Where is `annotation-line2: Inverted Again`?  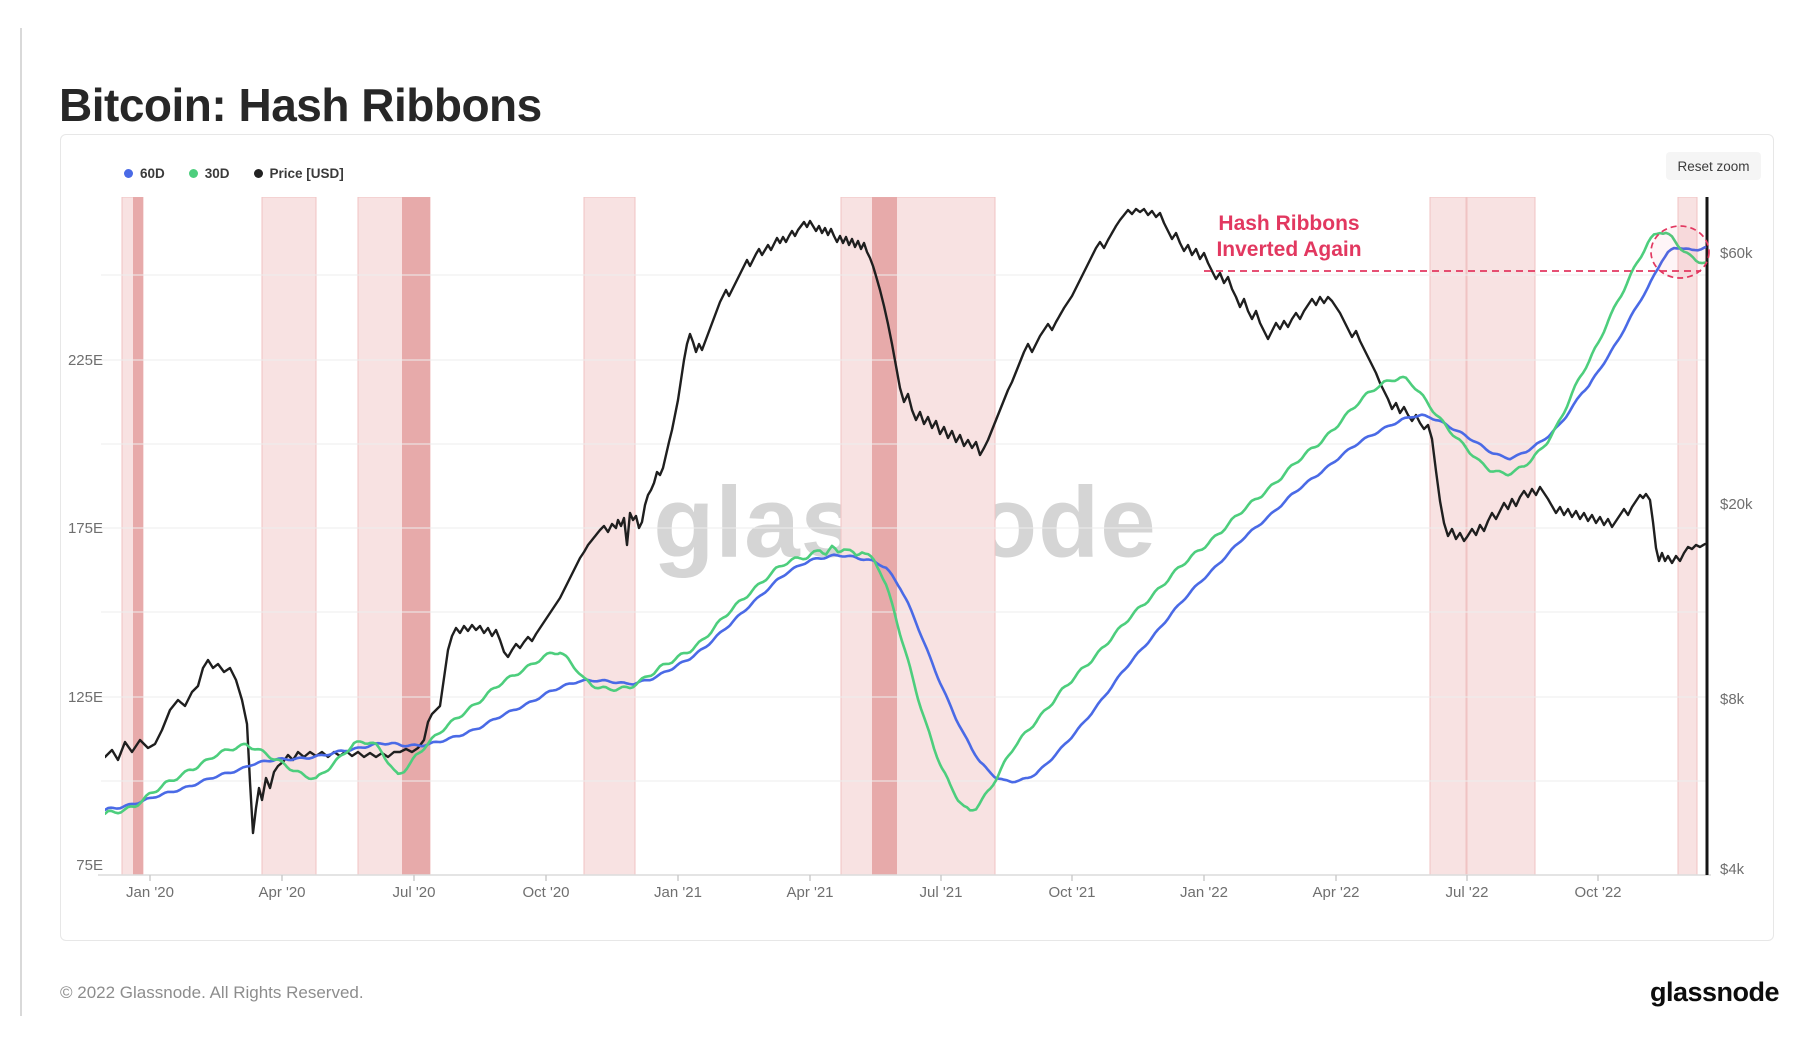 annotation-line2: Inverted Again is located at coordinates (1289, 249).